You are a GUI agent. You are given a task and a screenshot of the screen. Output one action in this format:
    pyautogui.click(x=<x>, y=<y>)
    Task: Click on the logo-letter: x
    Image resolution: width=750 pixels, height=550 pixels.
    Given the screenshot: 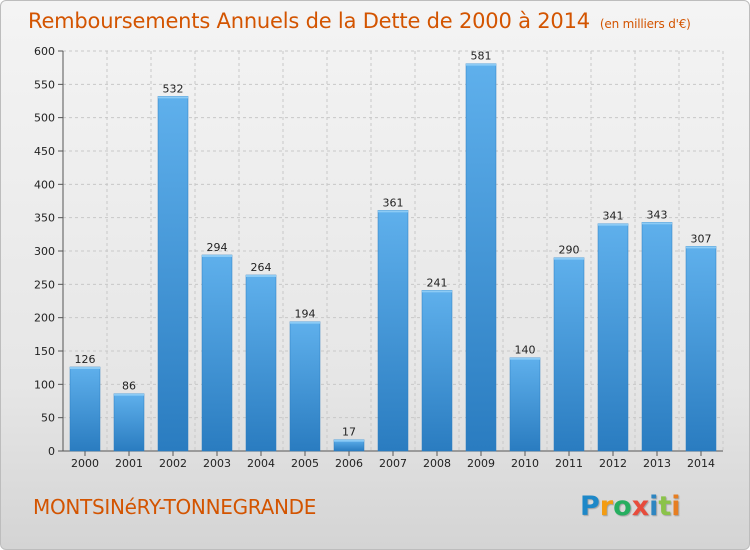 What is the action you would take?
    pyautogui.click(x=640, y=506)
    